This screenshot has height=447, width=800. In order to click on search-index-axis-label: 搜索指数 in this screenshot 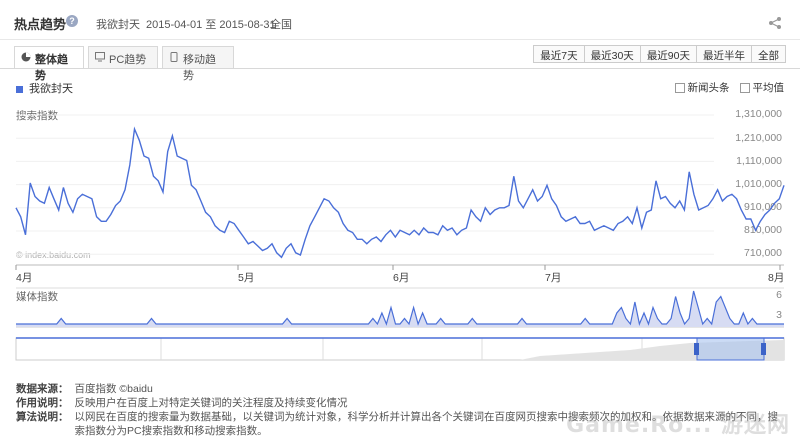, I will do `click(37, 116)`.